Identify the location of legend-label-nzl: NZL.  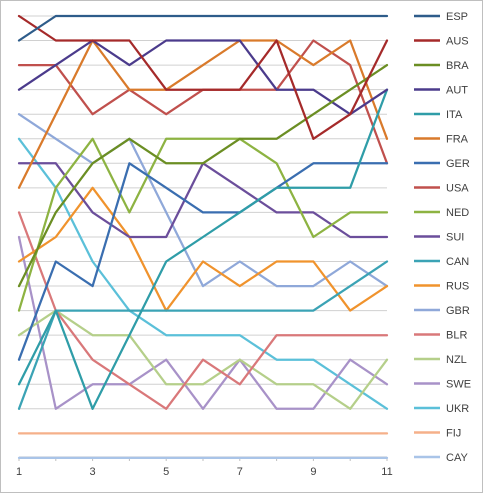
(456, 360).